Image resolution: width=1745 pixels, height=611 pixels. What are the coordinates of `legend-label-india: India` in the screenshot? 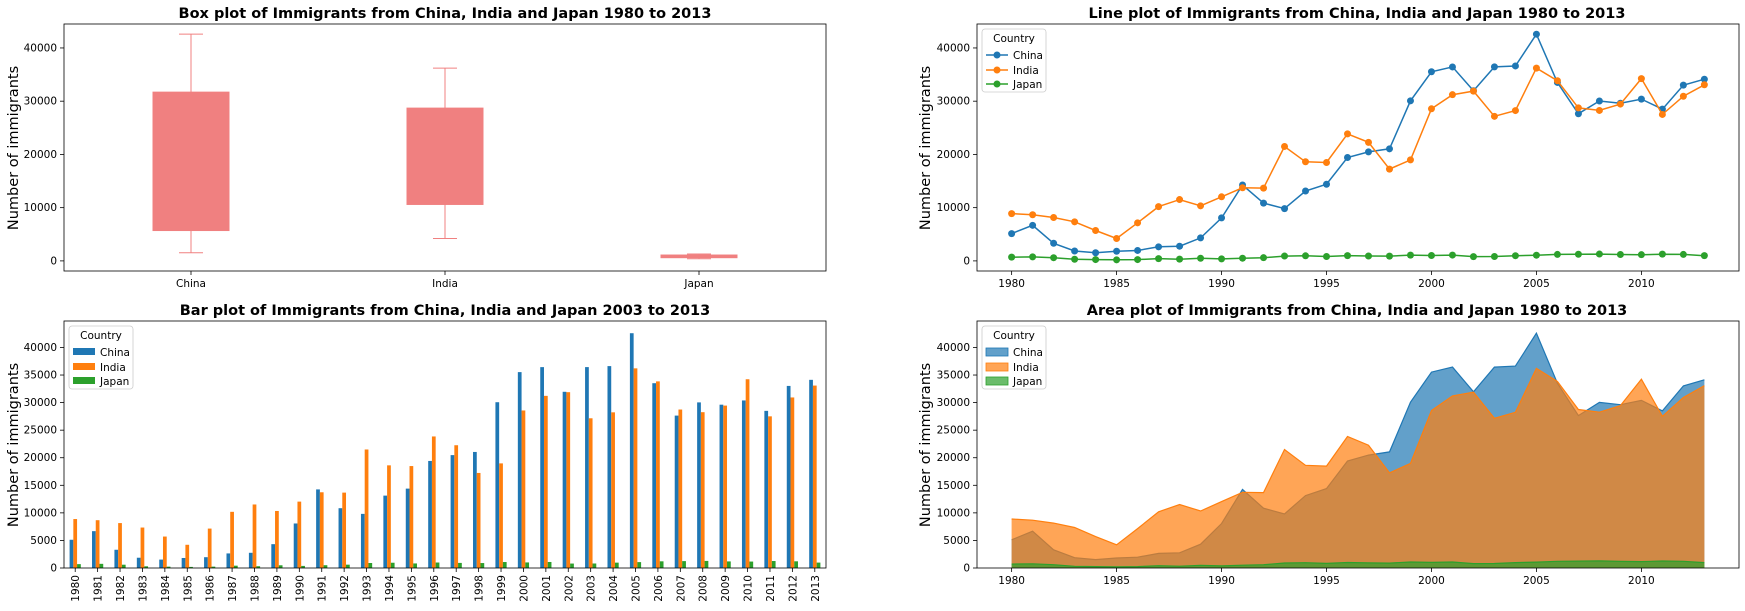 It's located at (1026, 71).